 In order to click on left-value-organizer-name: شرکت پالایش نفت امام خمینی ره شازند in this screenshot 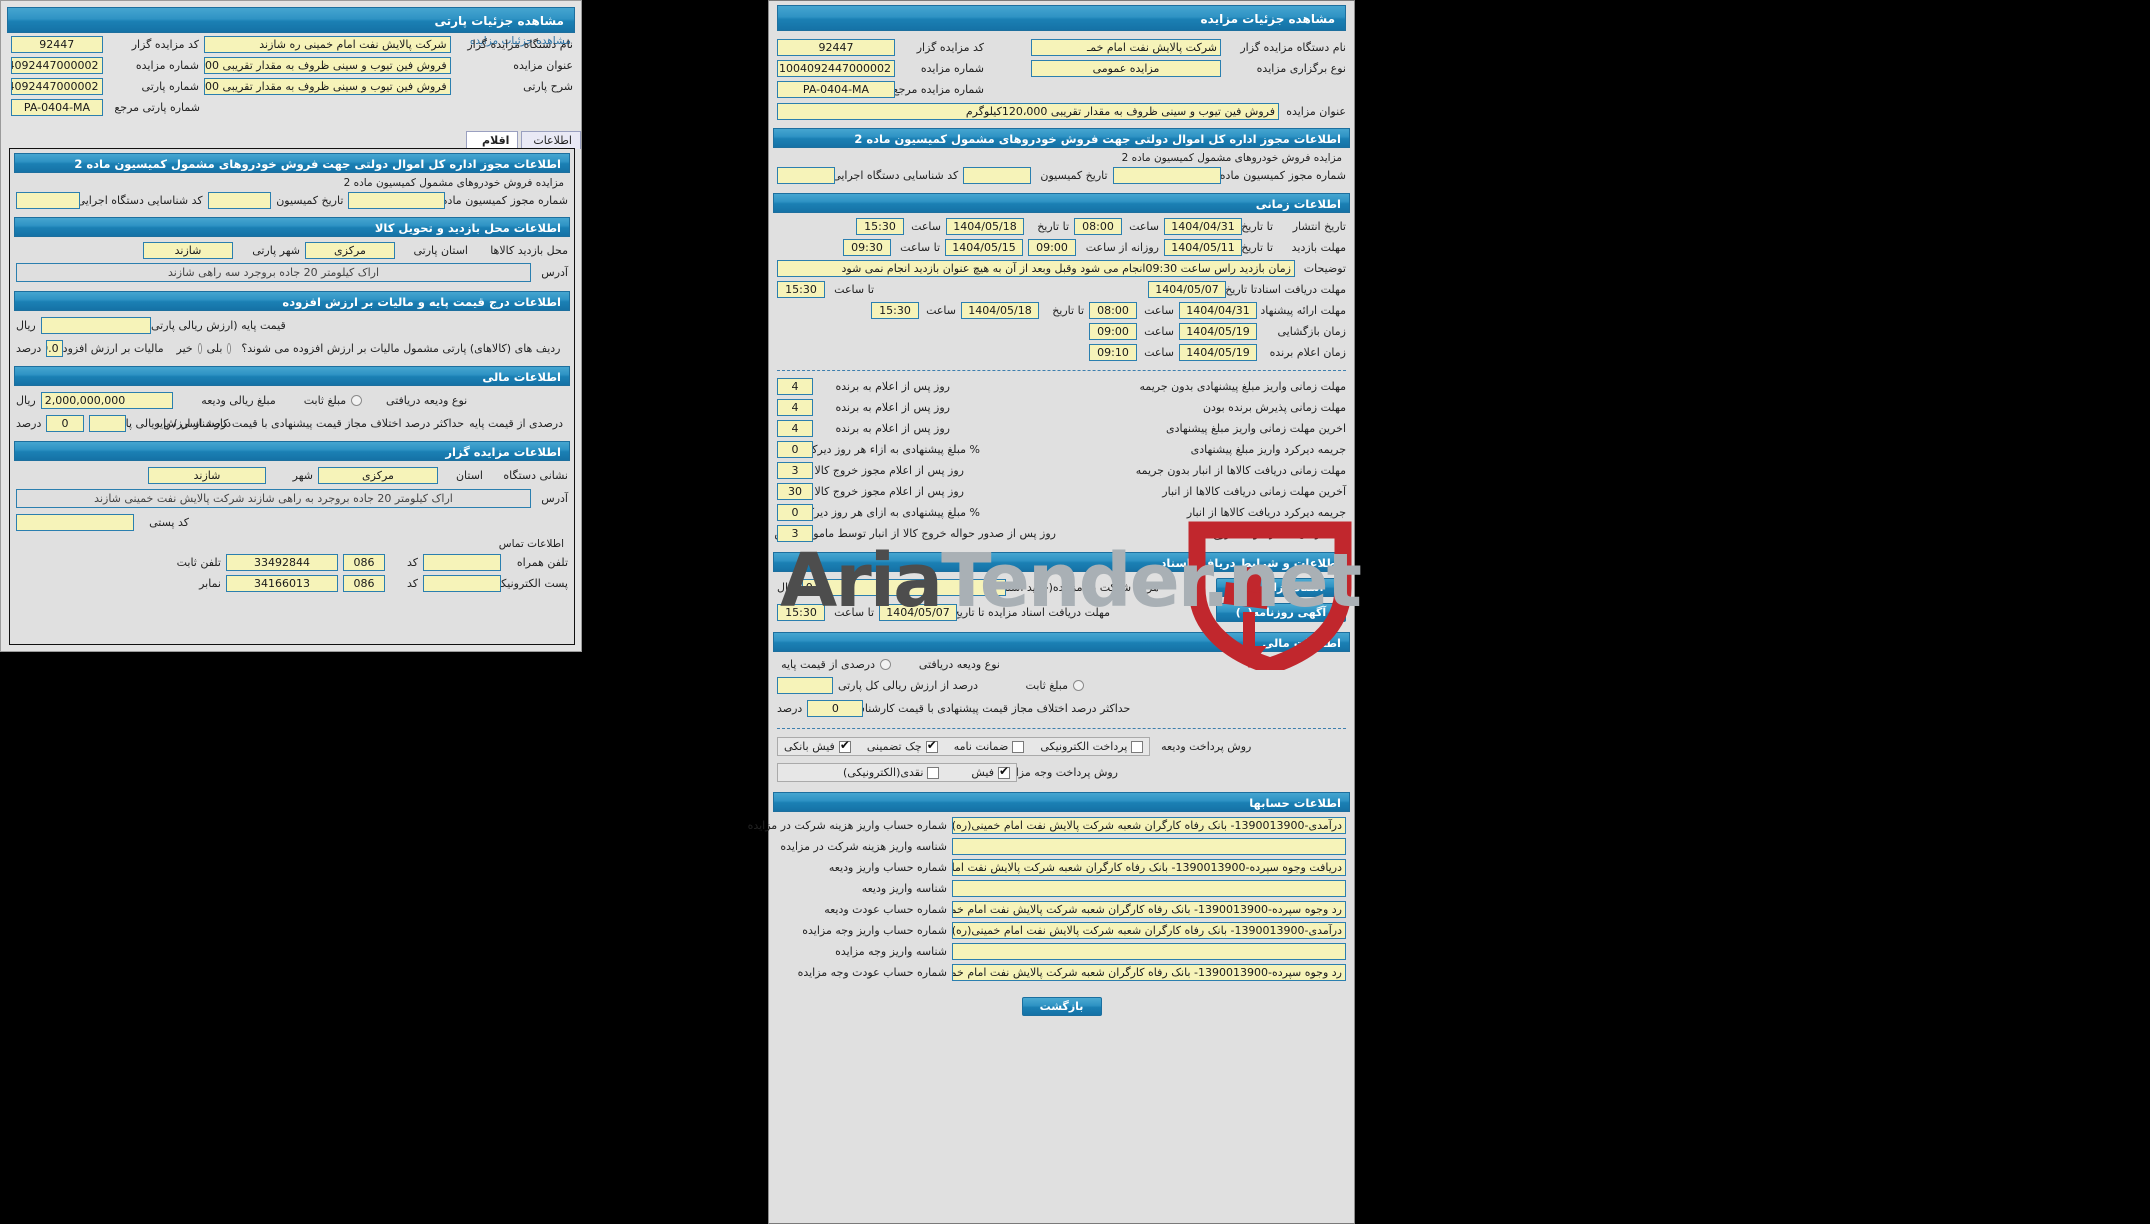, I will do `click(327, 44)`.